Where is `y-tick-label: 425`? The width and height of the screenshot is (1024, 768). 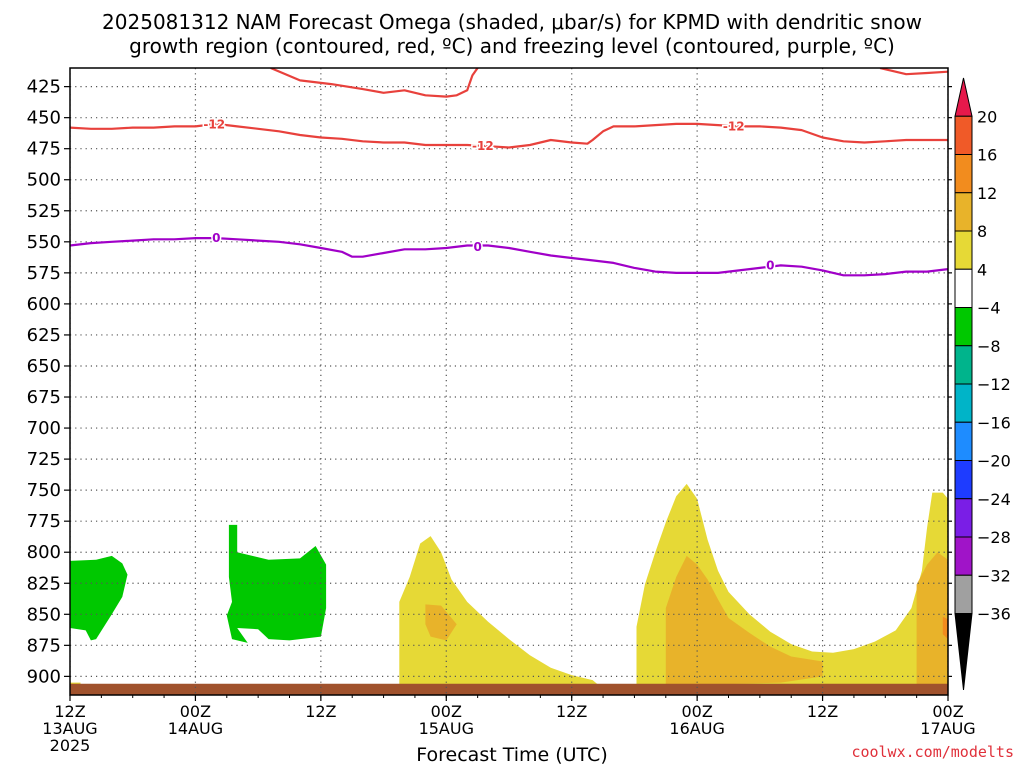
y-tick-label: 425 is located at coordinates (44, 87).